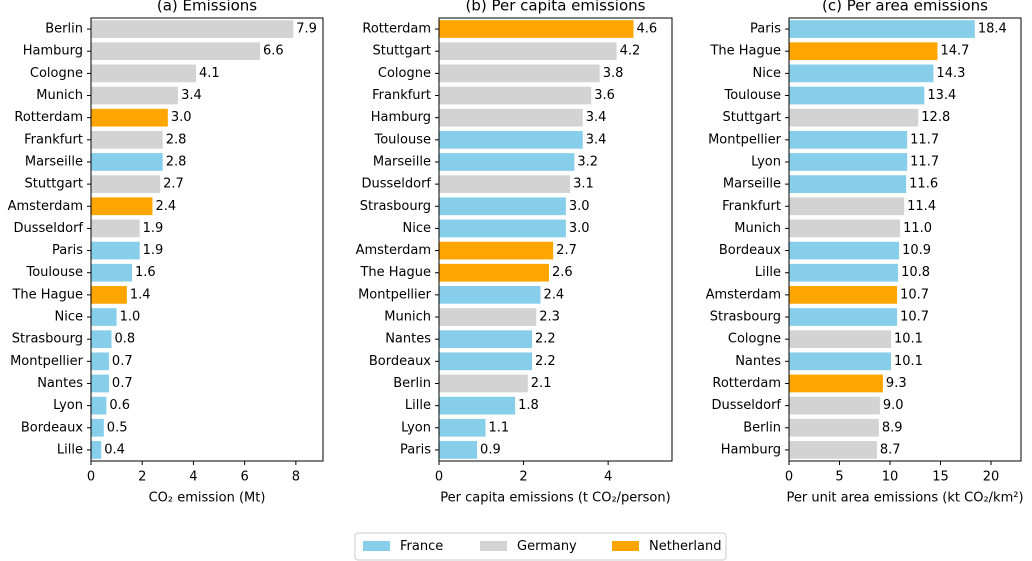  I want to click on legend-box, so click(540, 546).